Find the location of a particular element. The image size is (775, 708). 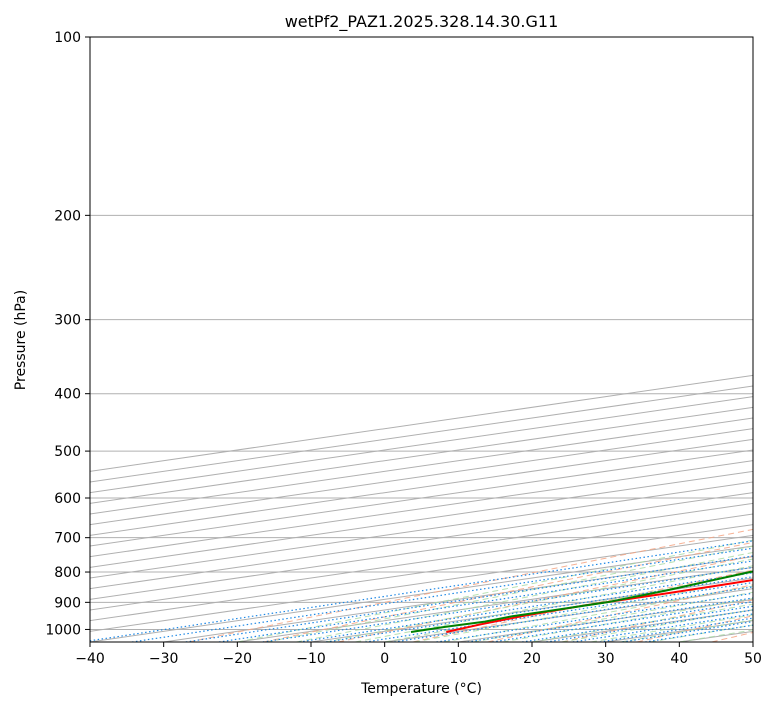

x-tick-label: 10 is located at coordinates (458, 659).